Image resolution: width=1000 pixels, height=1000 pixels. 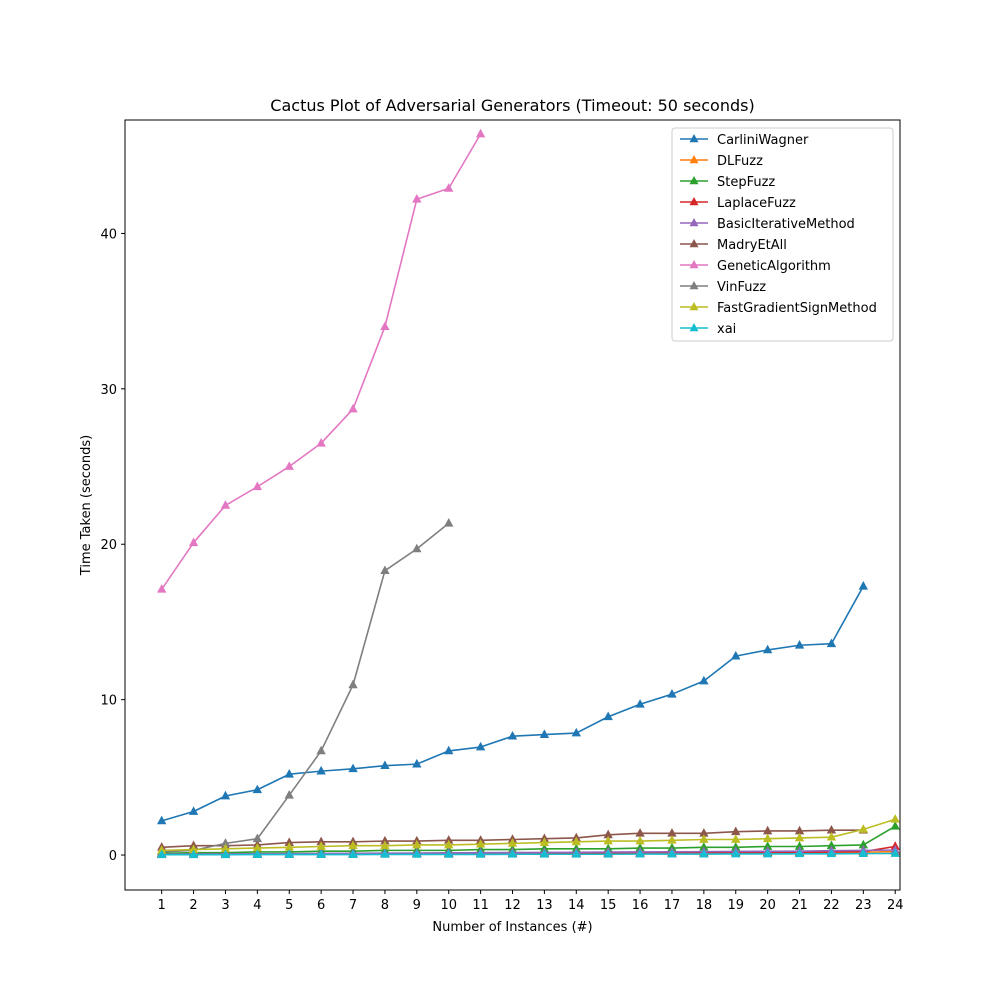 What do you see at coordinates (162, 905) in the screenshot?
I see `x-tick-label: 1` at bounding box center [162, 905].